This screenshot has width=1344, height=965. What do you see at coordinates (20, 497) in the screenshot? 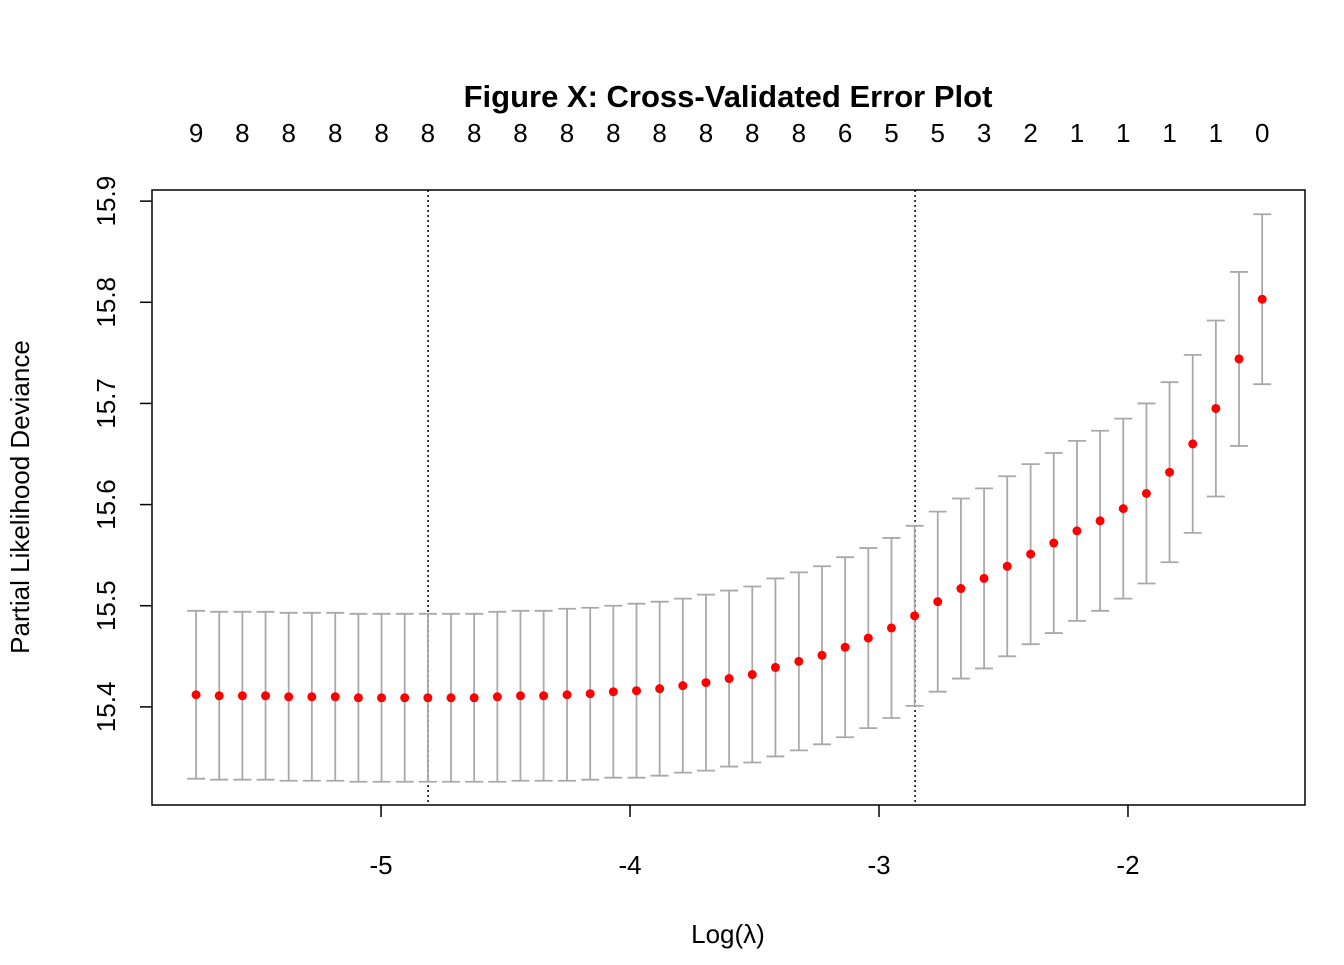
I see `y-axis-label: Partial Likelihood Deviance` at bounding box center [20, 497].